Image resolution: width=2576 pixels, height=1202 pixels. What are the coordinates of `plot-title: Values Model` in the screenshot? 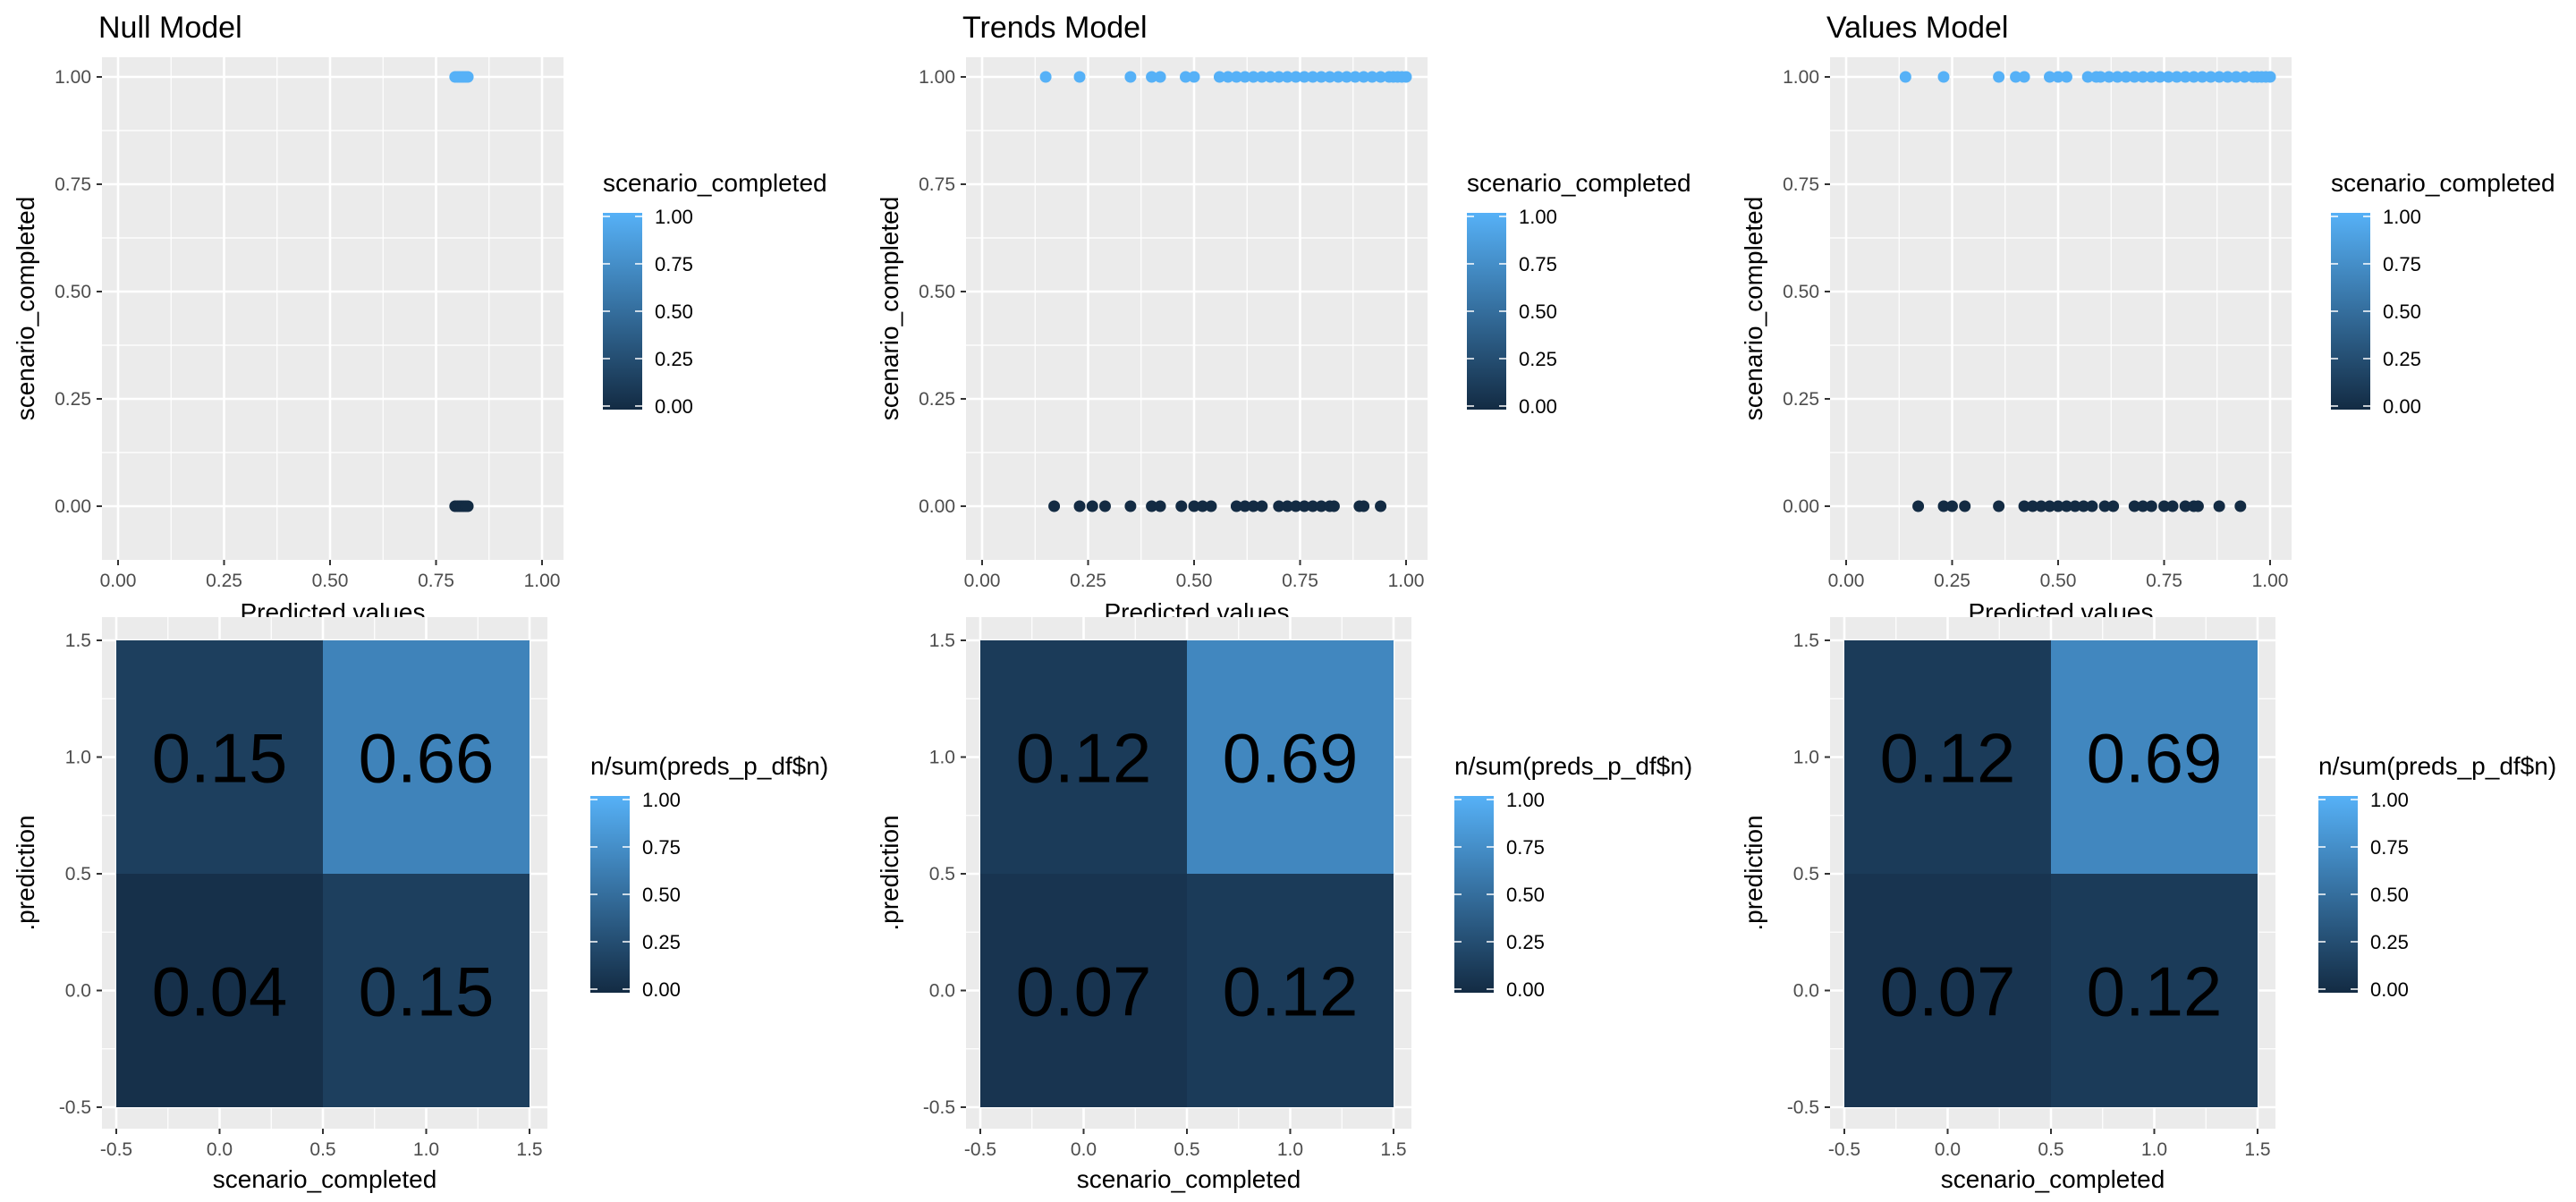 It's located at (1917, 28).